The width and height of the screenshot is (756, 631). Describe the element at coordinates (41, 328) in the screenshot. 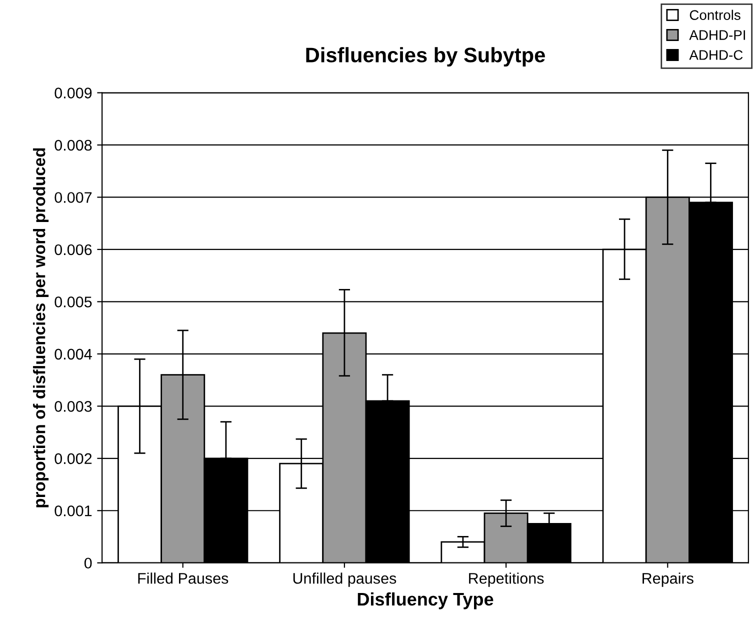

I see `y-axis-title: proportion of disfluencies per word produced` at that location.